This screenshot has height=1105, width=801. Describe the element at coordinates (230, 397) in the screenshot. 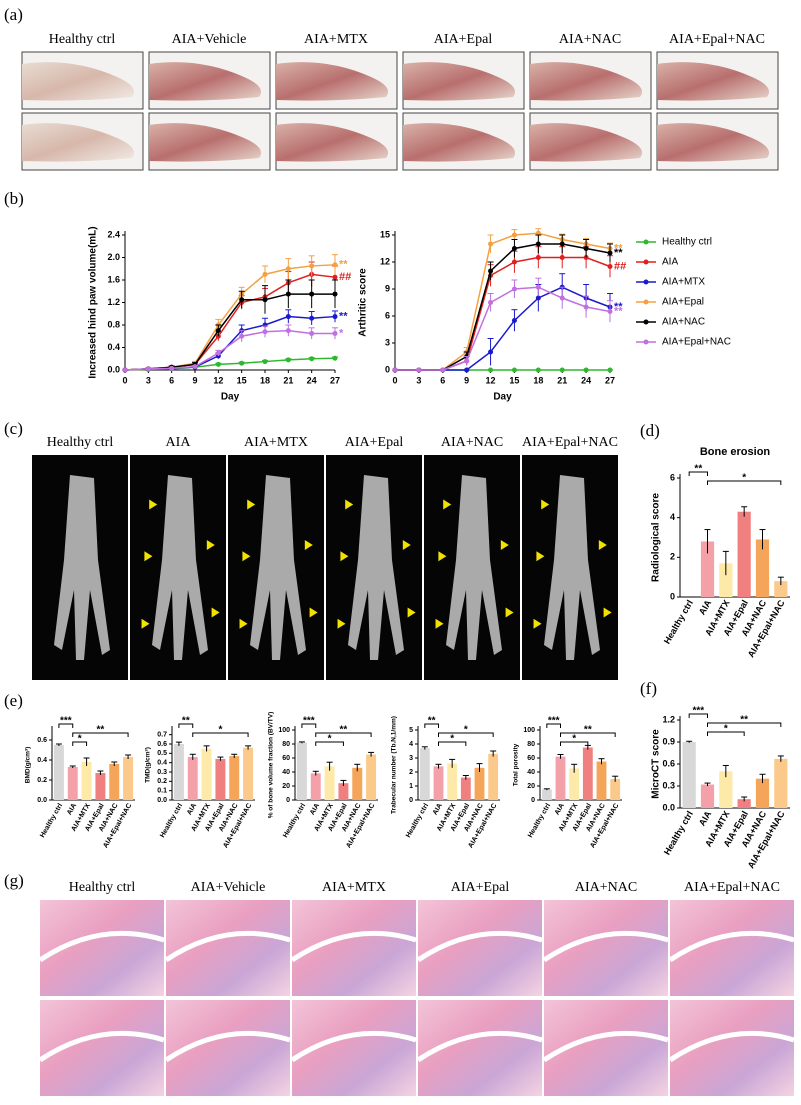

I see `x-axis-label: Day` at that location.